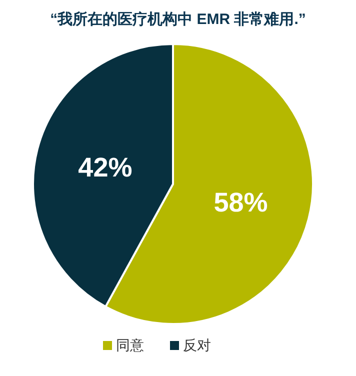 Image resolution: width=356 pixels, height=376 pixels. Describe the element at coordinates (241, 202) in the screenshot. I see `data-label: 58%` at that location.